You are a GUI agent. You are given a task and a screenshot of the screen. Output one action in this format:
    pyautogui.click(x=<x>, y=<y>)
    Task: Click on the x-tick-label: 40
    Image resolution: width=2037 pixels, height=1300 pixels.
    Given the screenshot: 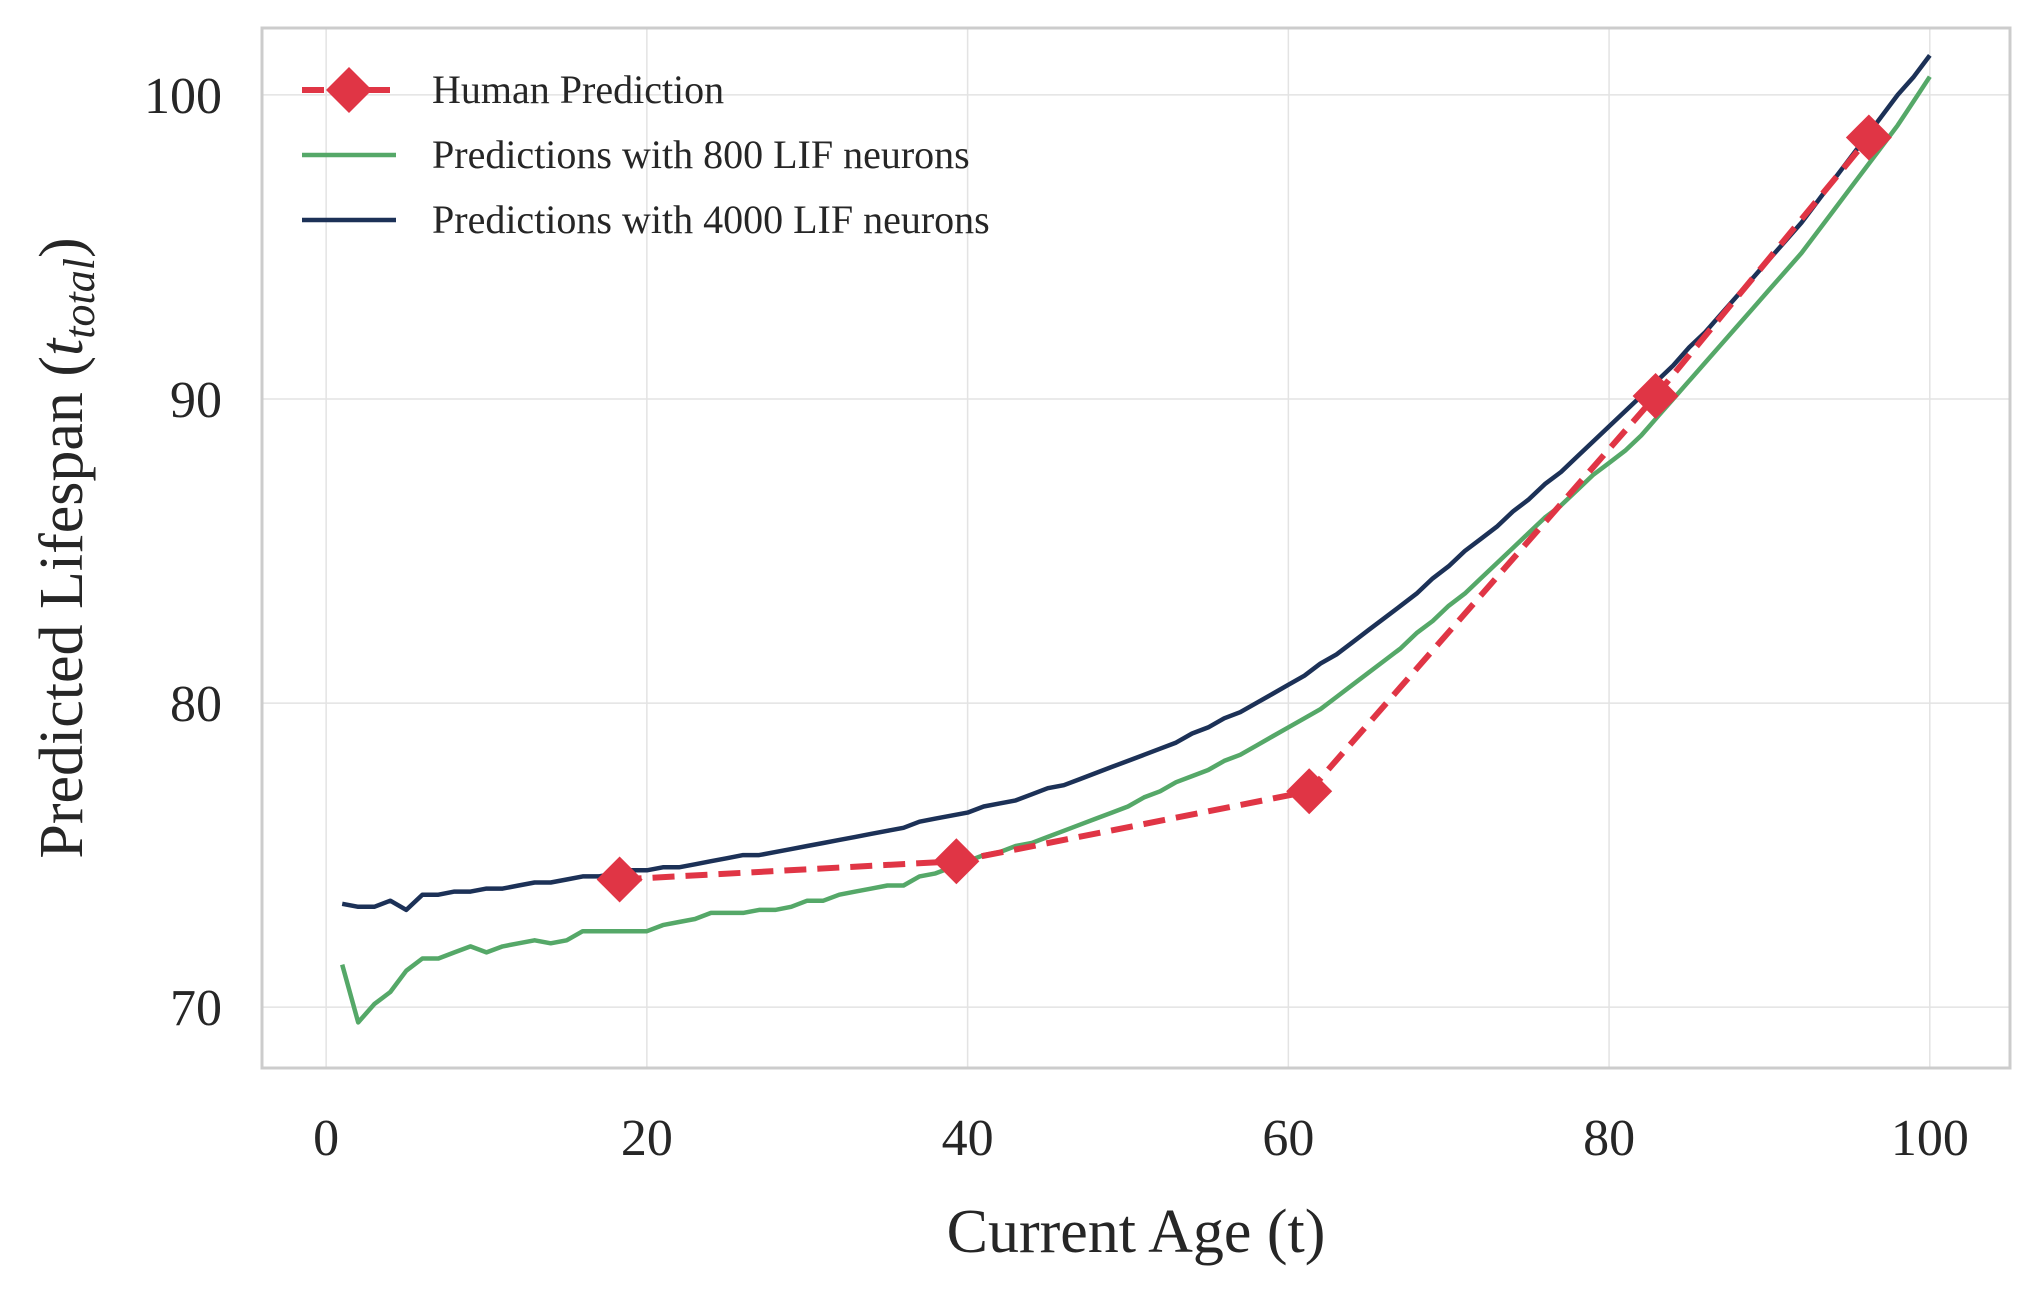 What is the action you would take?
    pyautogui.click(x=968, y=1138)
    